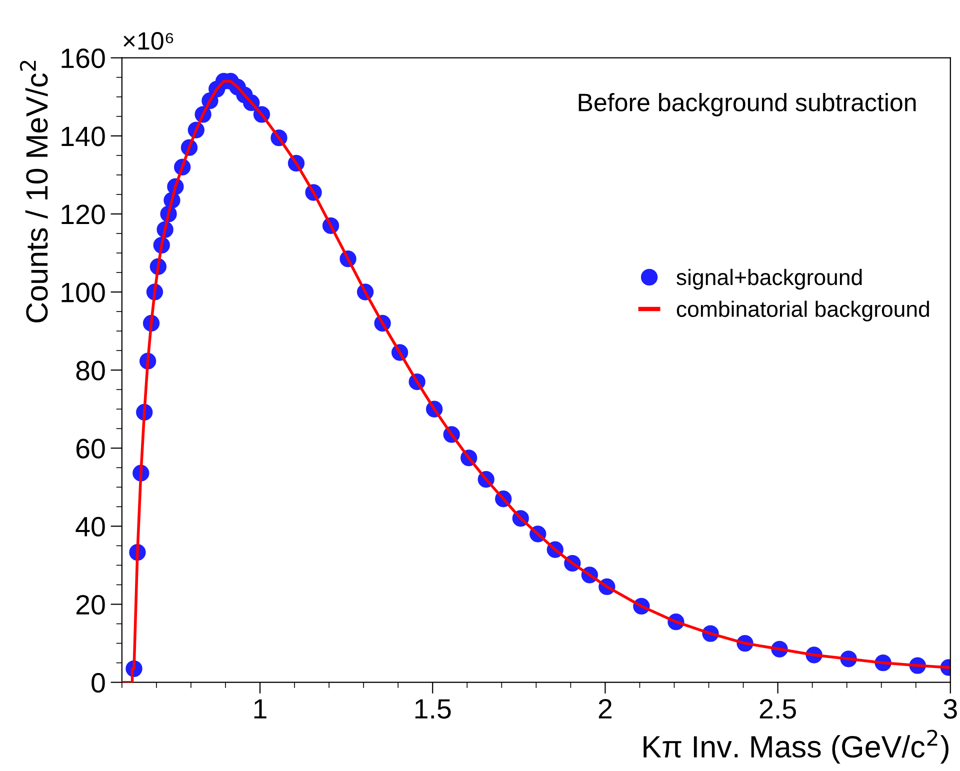  What do you see at coordinates (769, 279) in the screenshot?
I see `legend-label: signal+background` at bounding box center [769, 279].